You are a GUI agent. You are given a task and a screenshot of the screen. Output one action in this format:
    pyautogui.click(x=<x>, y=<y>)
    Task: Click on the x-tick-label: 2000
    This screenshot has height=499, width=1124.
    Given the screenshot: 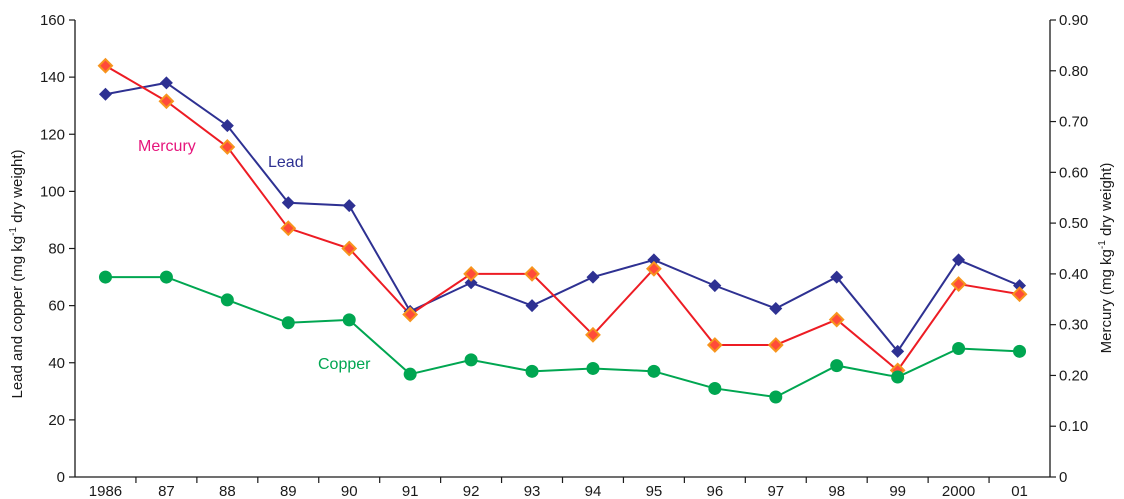 What is the action you would take?
    pyautogui.click(x=958, y=491)
    